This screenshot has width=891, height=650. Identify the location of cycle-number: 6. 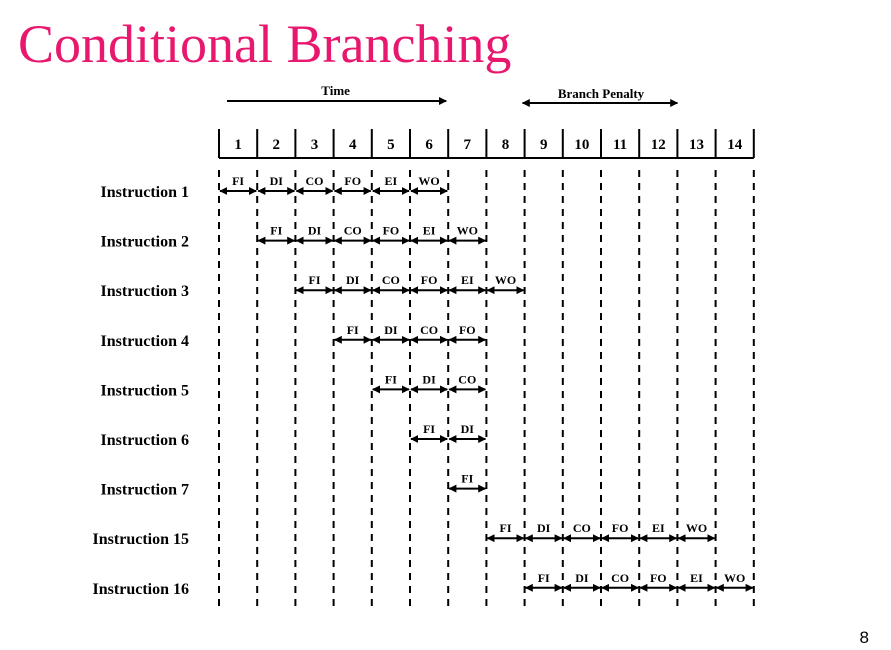
(429, 145).